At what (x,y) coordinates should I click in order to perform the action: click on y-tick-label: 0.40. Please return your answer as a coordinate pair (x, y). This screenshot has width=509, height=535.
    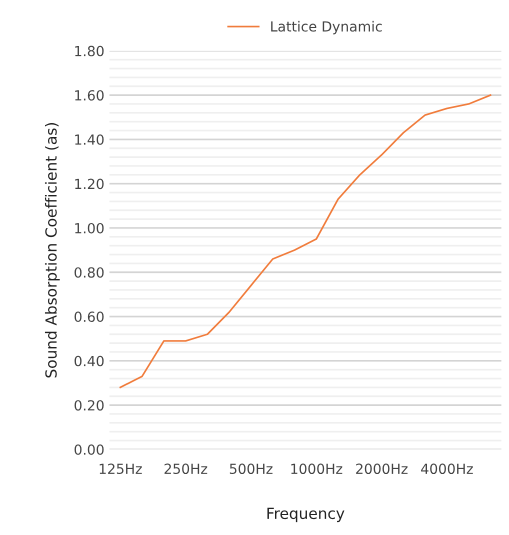
    Looking at the image, I should click on (89, 361).